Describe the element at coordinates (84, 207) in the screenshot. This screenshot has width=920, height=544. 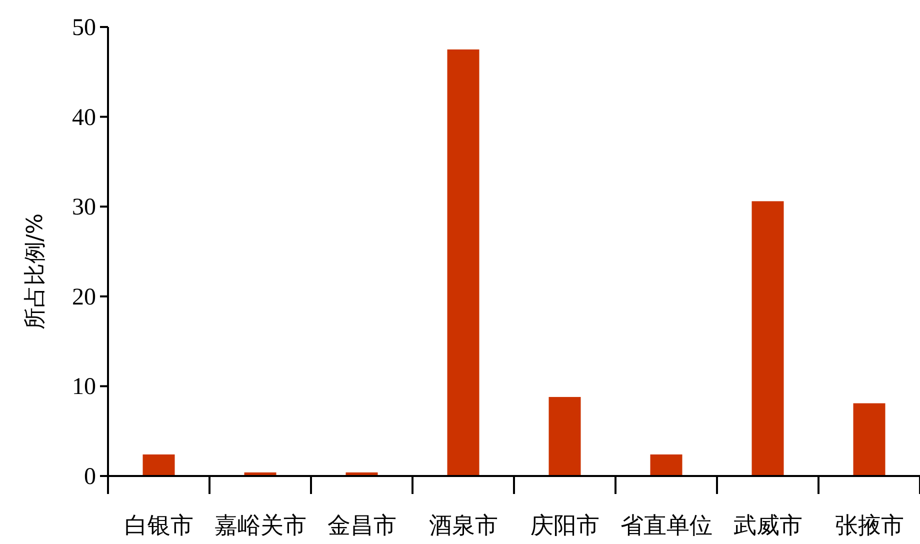
I see `y-tick-label: 30` at that location.